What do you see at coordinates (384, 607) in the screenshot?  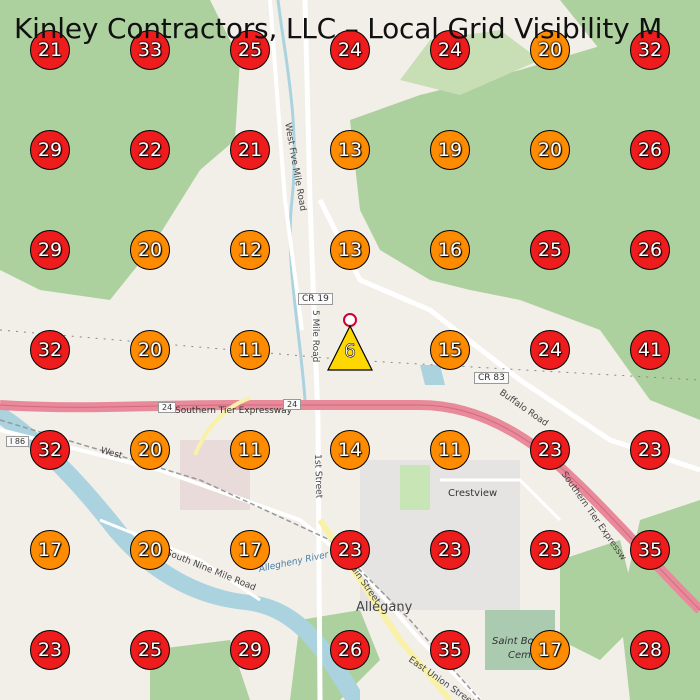 I see `place-label-allegany: Allegany` at bounding box center [384, 607].